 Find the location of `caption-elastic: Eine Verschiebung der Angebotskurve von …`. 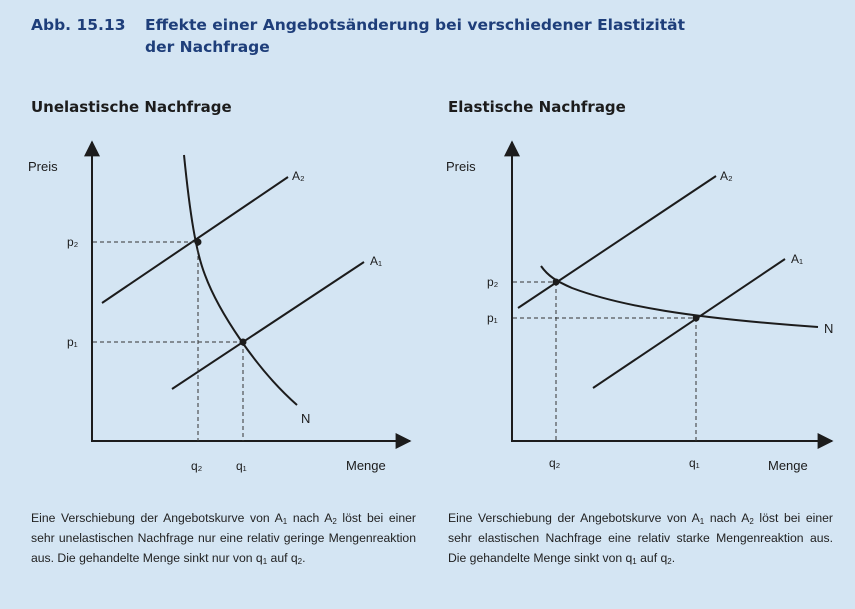

caption-elastic: Eine Verschiebung der Angebotskurve von … is located at coordinates (640, 538).